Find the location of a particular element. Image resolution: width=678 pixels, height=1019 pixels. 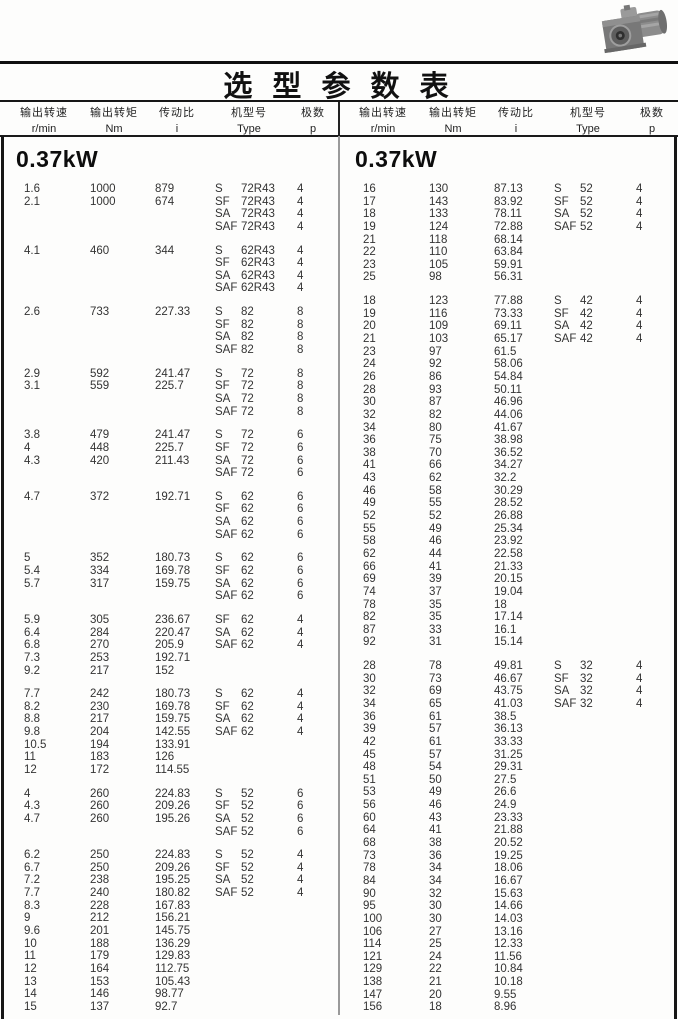

table-row: 7.3 253 192.71 is located at coordinates (169, 658).